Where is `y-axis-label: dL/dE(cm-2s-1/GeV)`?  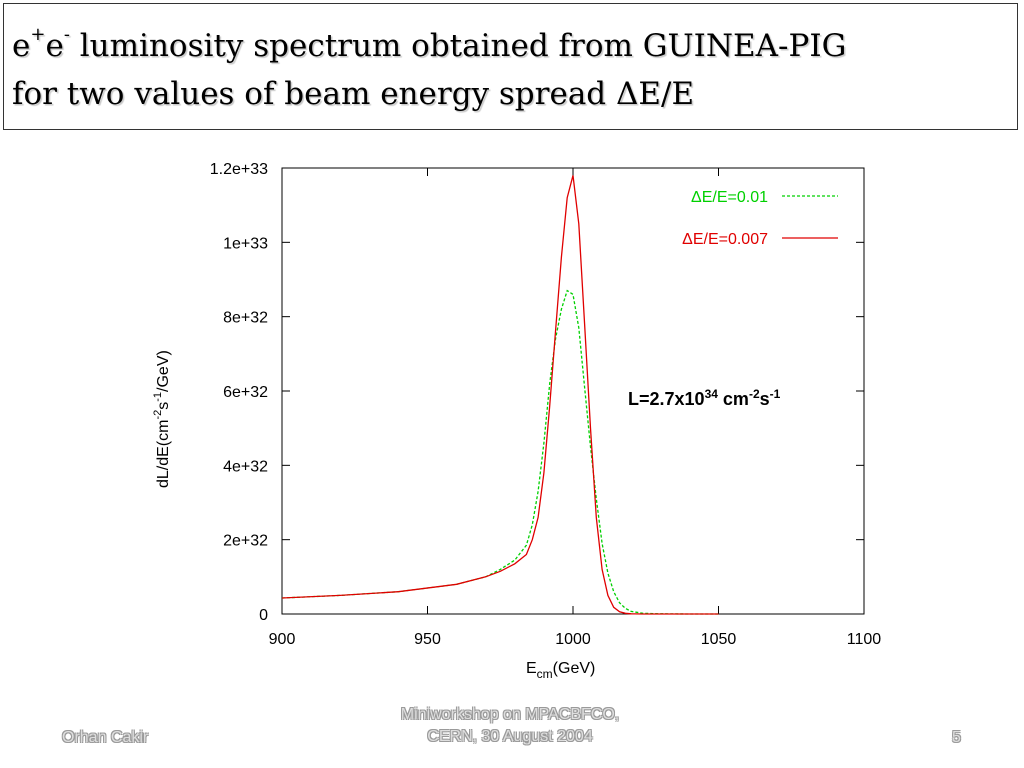 y-axis-label: dL/dE(cm-2s-1/GeV) is located at coordinates (162, 419).